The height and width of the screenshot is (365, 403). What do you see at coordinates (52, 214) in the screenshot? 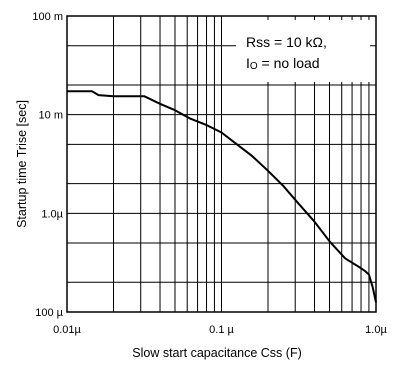
I see `y-tick-label: 1.0µ` at bounding box center [52, 214].